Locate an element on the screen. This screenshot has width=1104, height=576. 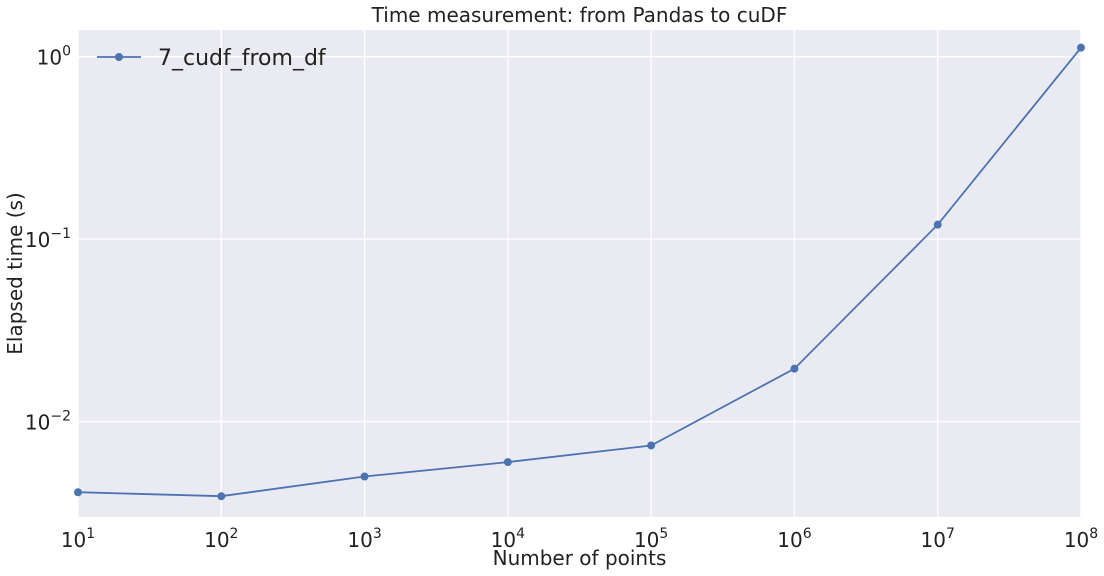
legend: 7_cudf_from_df is located at coordinates (212, 58).